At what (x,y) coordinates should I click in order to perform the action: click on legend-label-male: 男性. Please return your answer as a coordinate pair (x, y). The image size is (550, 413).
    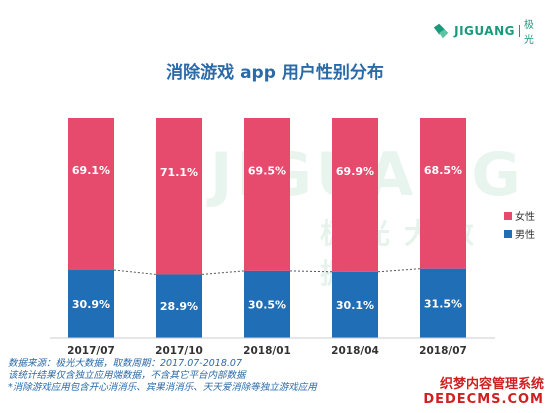
    Looking at the image, I should click on (525, 234).